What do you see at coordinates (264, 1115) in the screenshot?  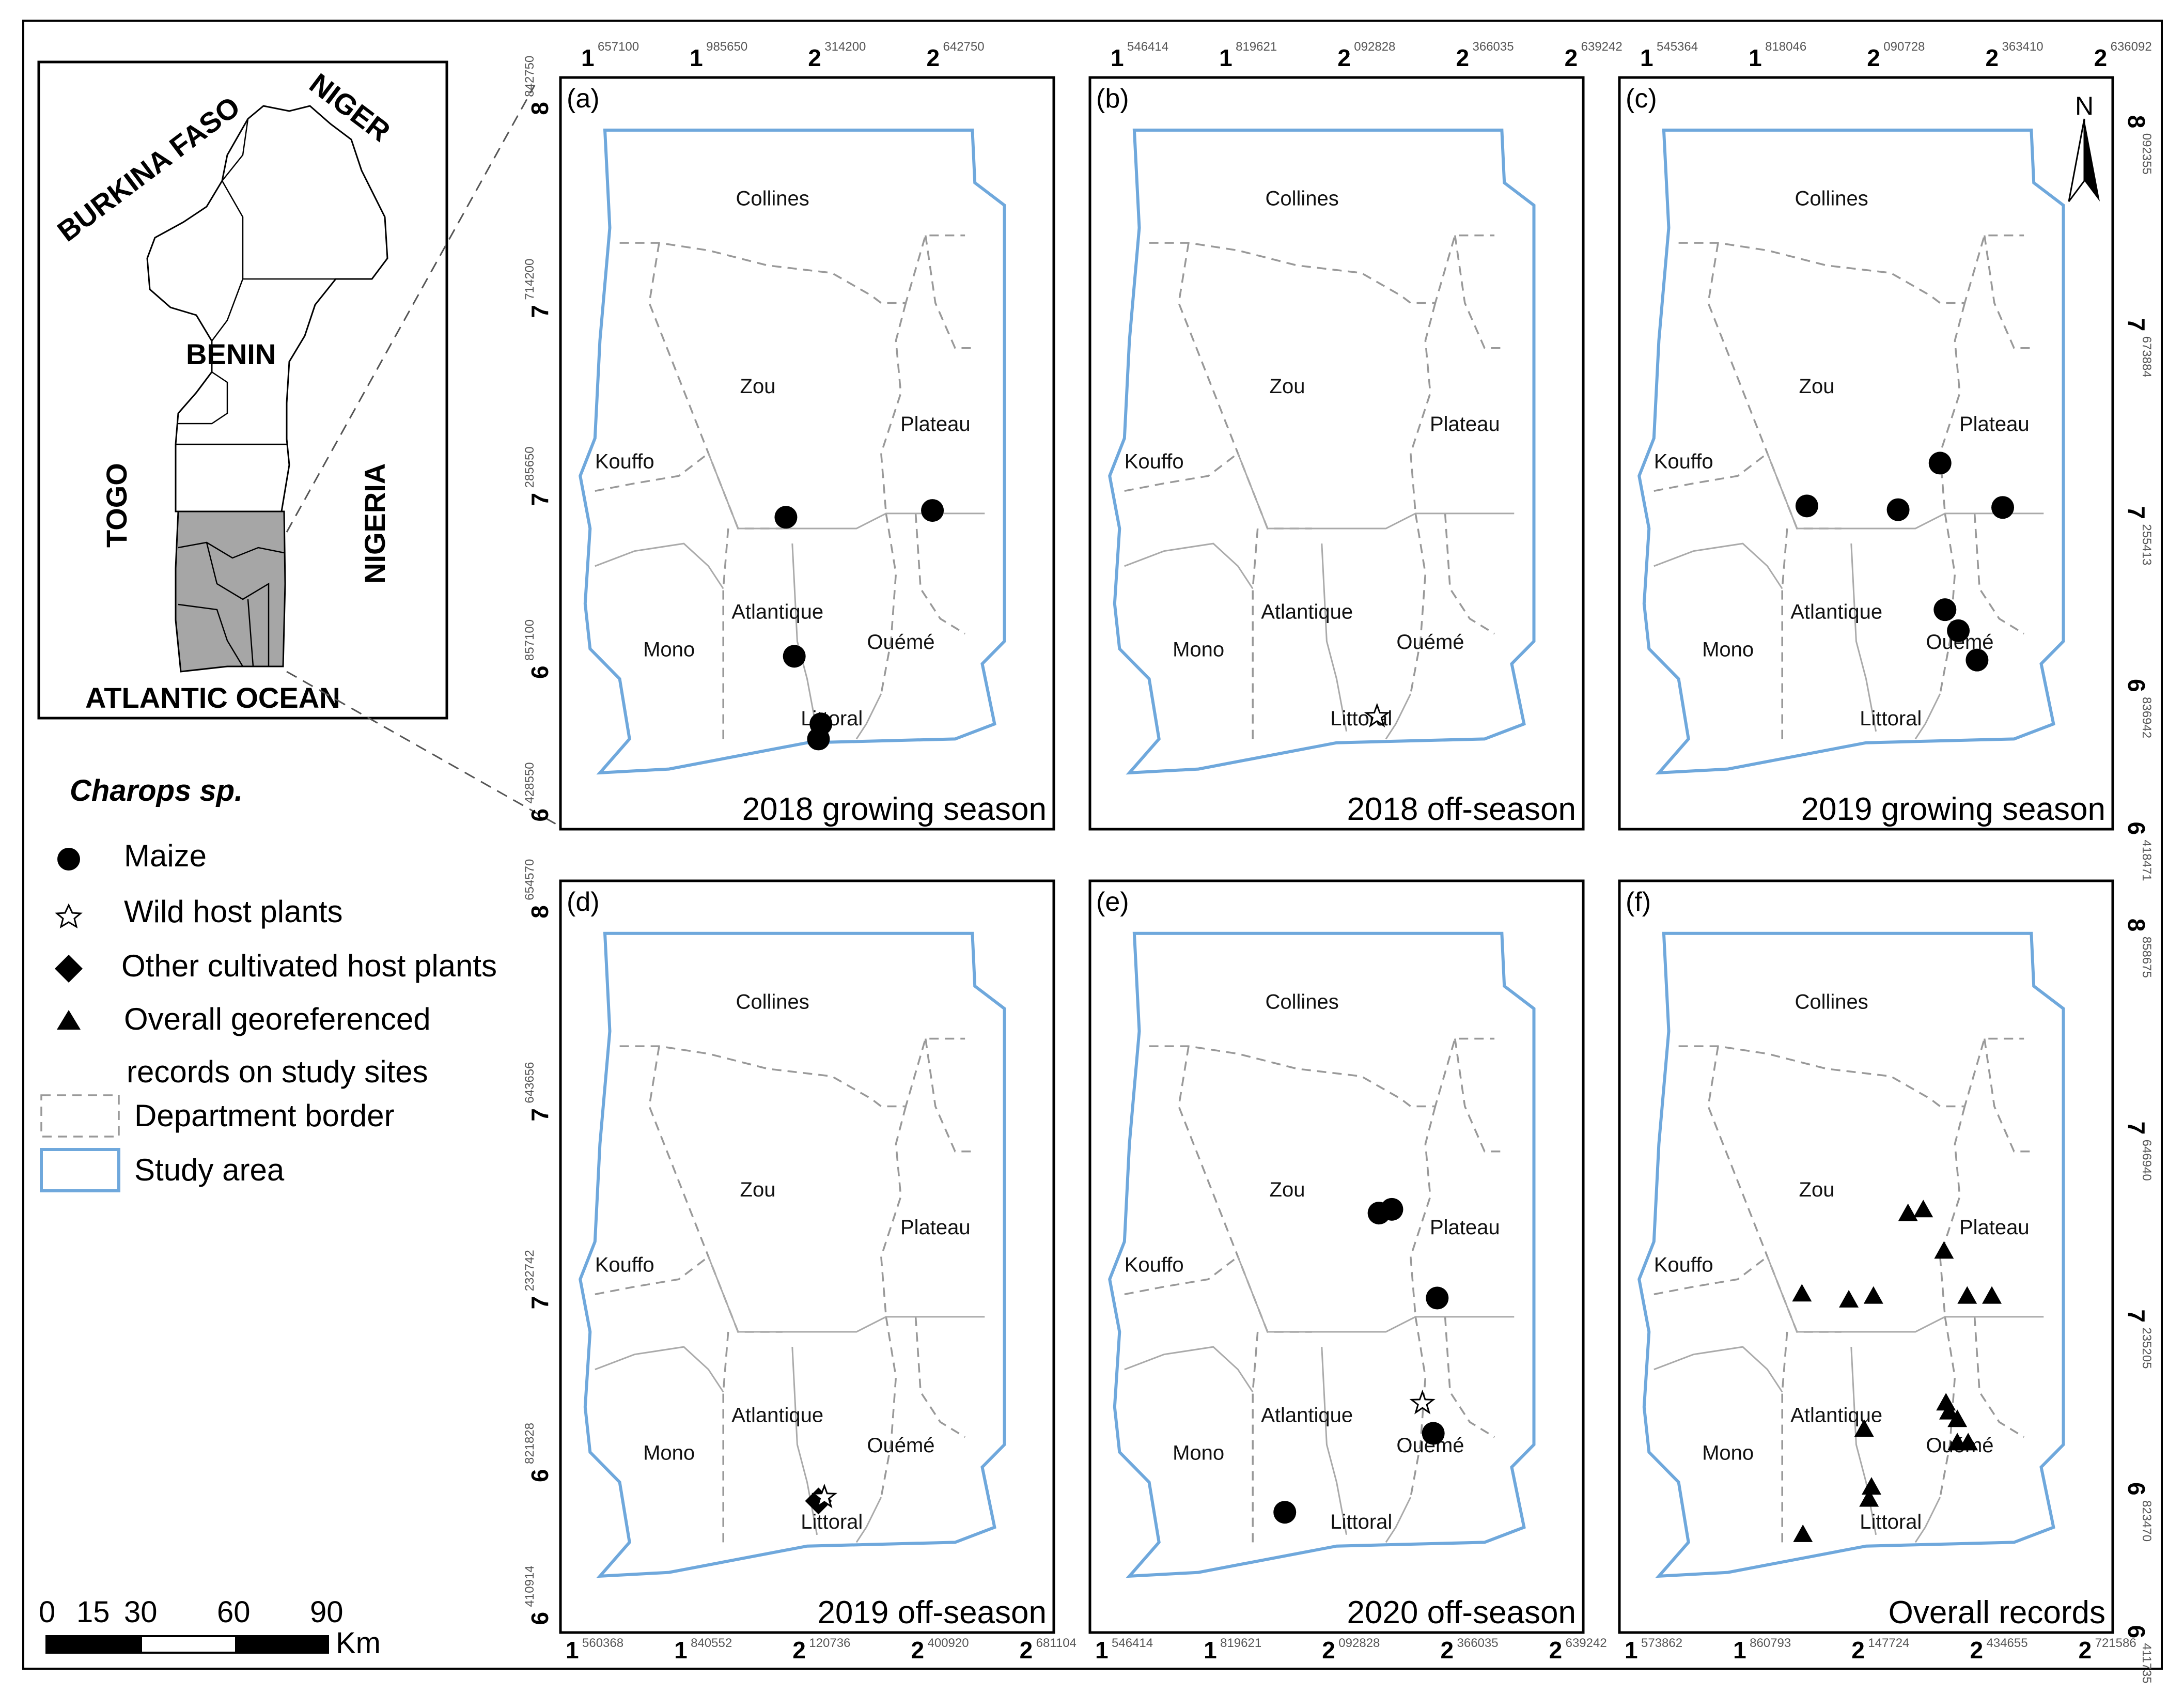 I see `legend-label-department-border: Department border` at bounding box center [264, 1115].